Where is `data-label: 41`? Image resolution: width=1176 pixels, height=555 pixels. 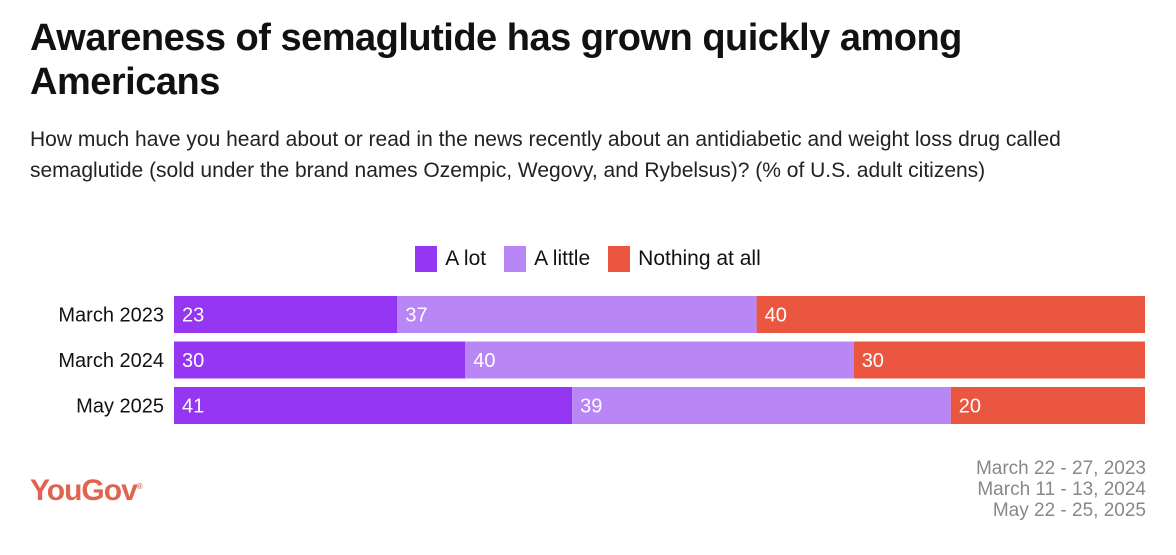
data-label: 41 is located at coordinates (193, 407).